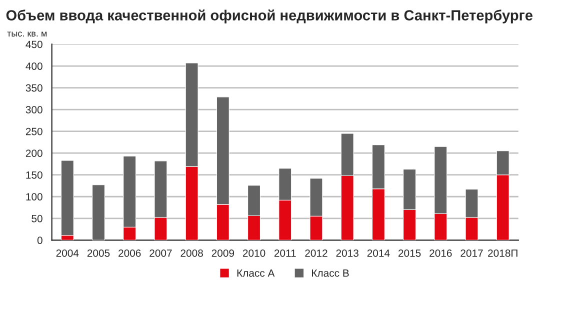 The width and height of the screenshot is (576, 316). I want to click on y-tick-label: 450, so click(34, 44).